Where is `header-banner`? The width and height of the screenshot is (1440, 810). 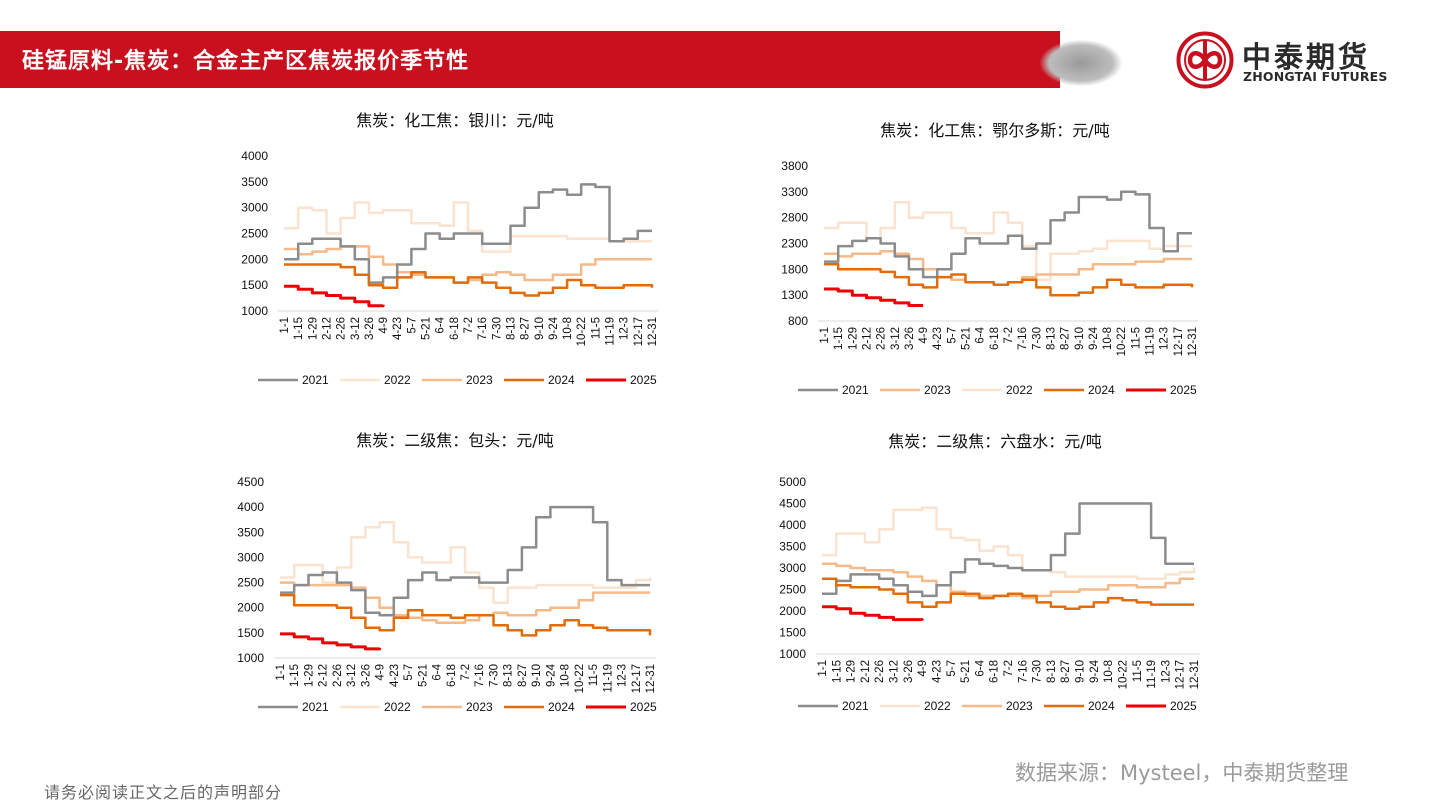
header-banner is located at coordinates (530, 59).